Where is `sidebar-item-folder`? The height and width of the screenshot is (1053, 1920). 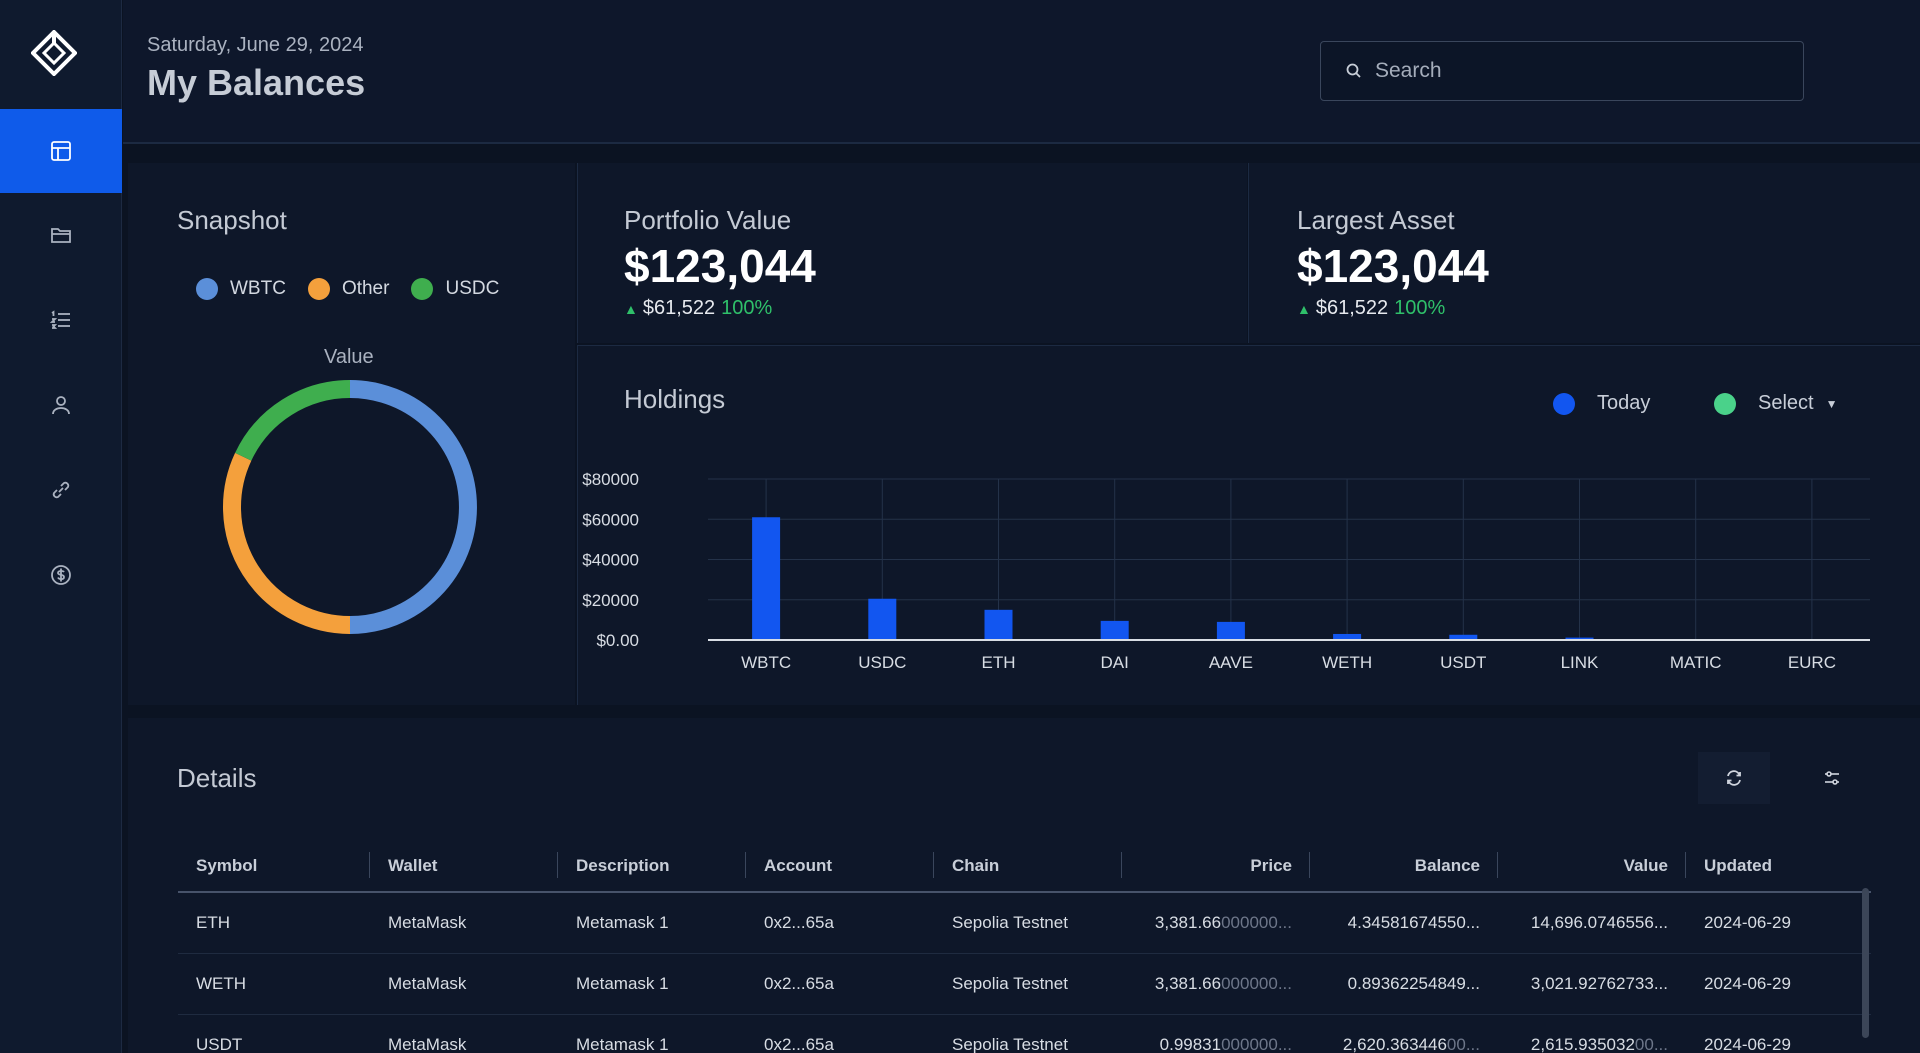 sidebar-item-folder is located at coordinates (61, 235).